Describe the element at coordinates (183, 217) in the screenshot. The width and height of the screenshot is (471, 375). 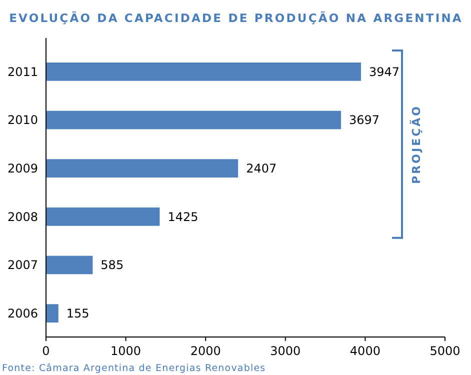
I see `data-label: 1425` at that location.